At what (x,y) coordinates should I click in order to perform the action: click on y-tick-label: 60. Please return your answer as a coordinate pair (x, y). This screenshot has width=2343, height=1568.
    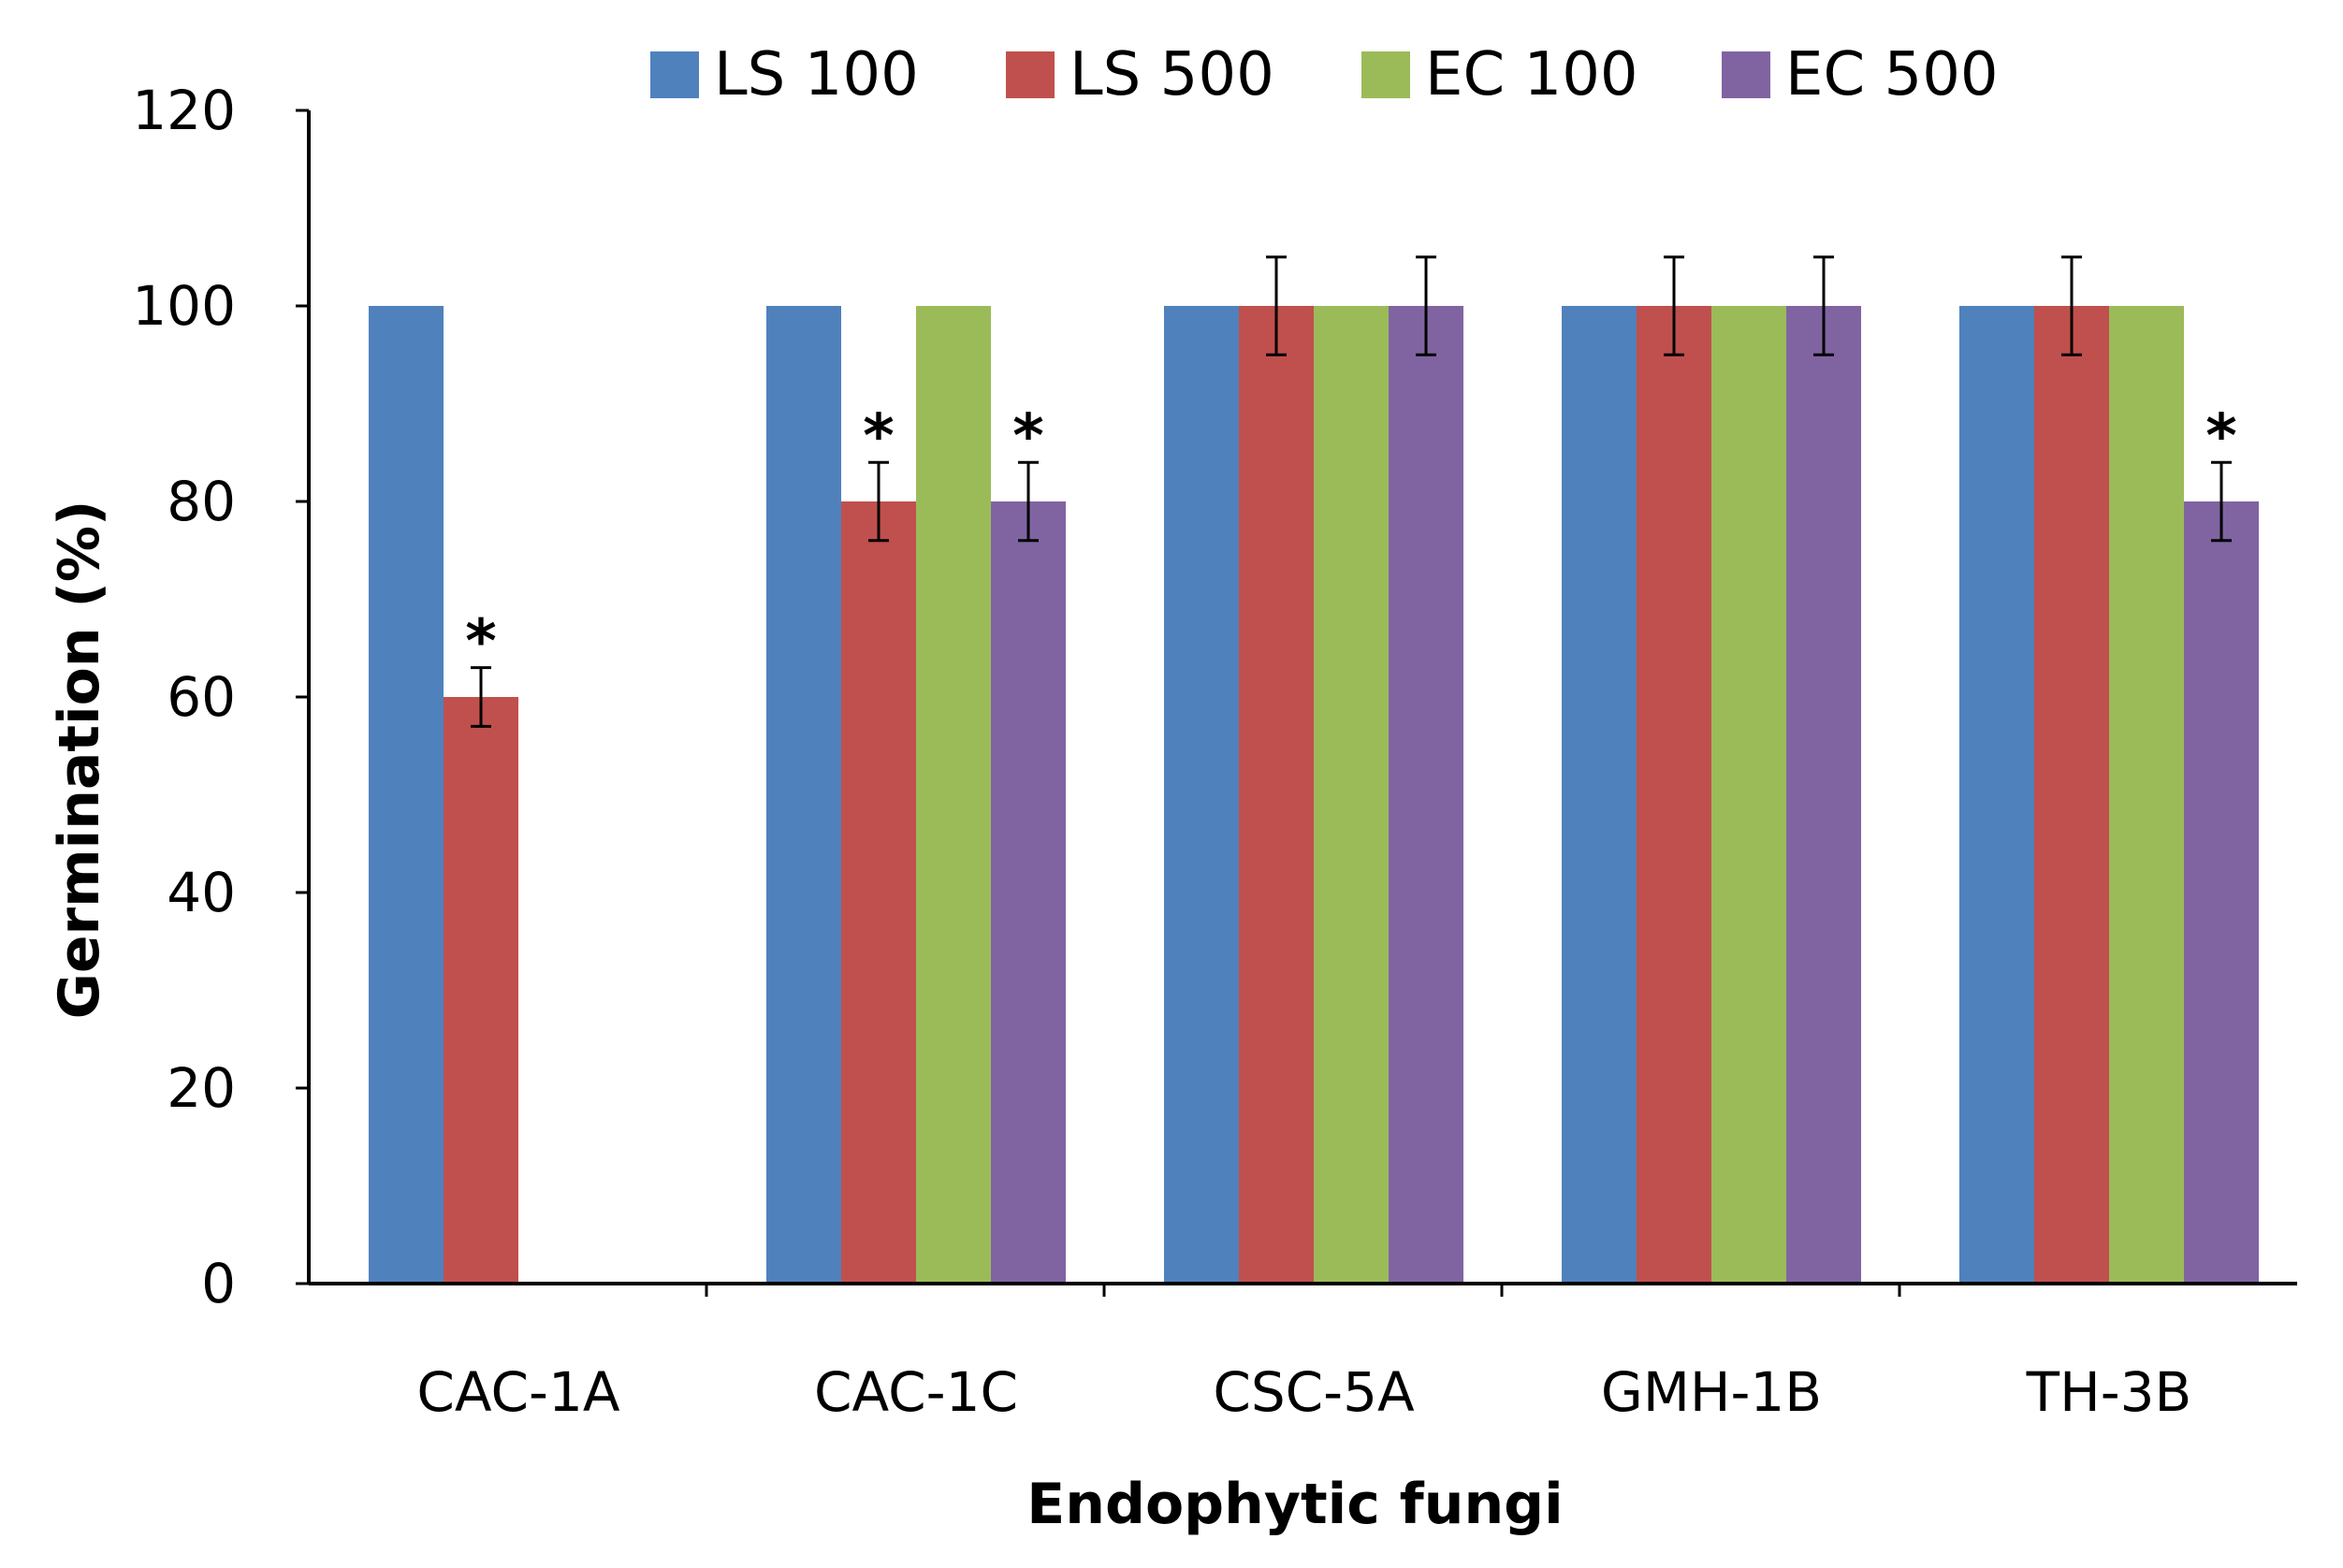
    Looking at the image, I should click on (201, 697).